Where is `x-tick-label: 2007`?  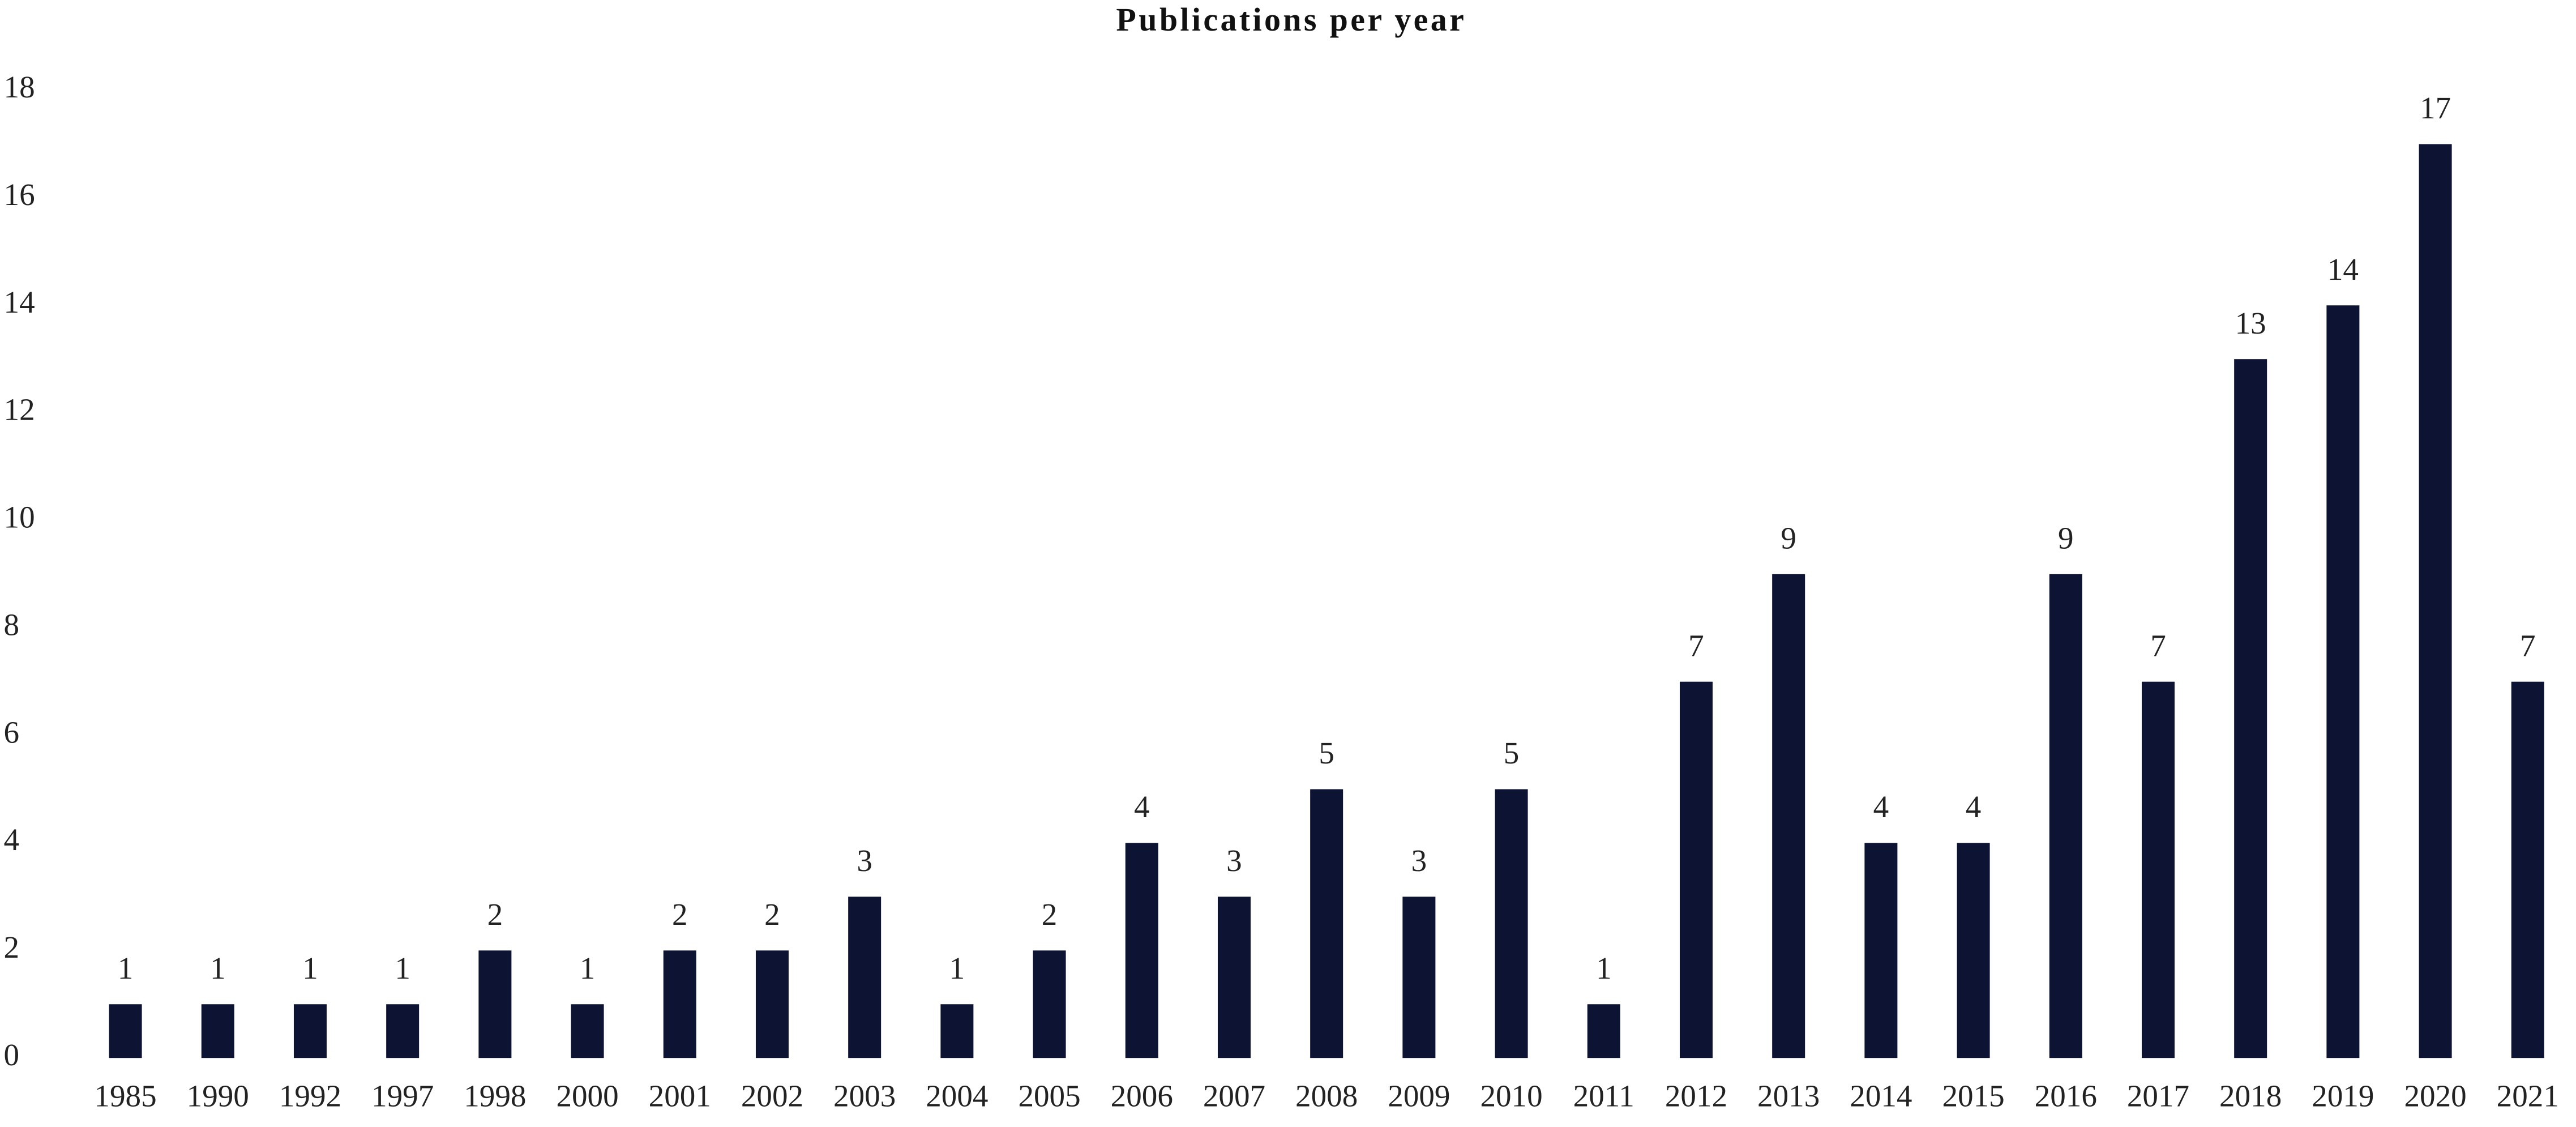
x-tick-label: 2007 is located at coordinates (1234, 1095).